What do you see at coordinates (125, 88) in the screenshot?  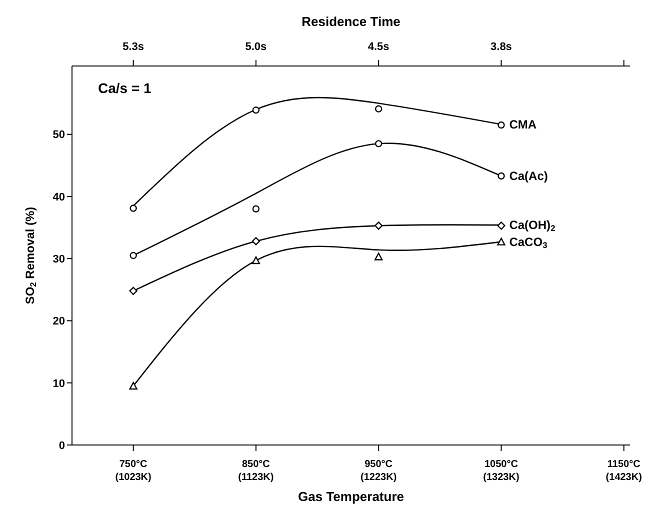 I see `annotation: Ca/s = 1` at bounding box center [125, 88].